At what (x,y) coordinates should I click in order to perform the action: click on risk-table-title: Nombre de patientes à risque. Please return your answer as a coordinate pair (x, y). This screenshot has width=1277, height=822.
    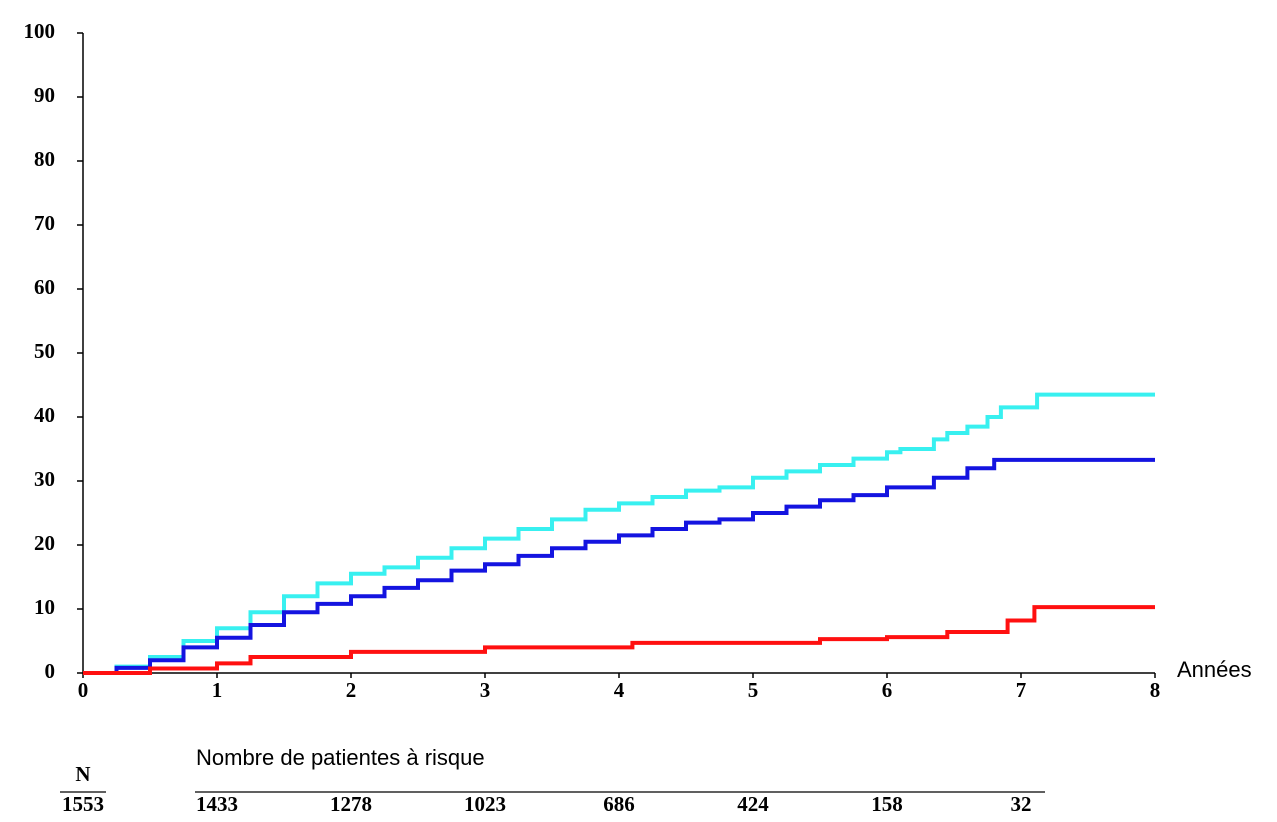
    Looking at the image, I should click on (340, 757).